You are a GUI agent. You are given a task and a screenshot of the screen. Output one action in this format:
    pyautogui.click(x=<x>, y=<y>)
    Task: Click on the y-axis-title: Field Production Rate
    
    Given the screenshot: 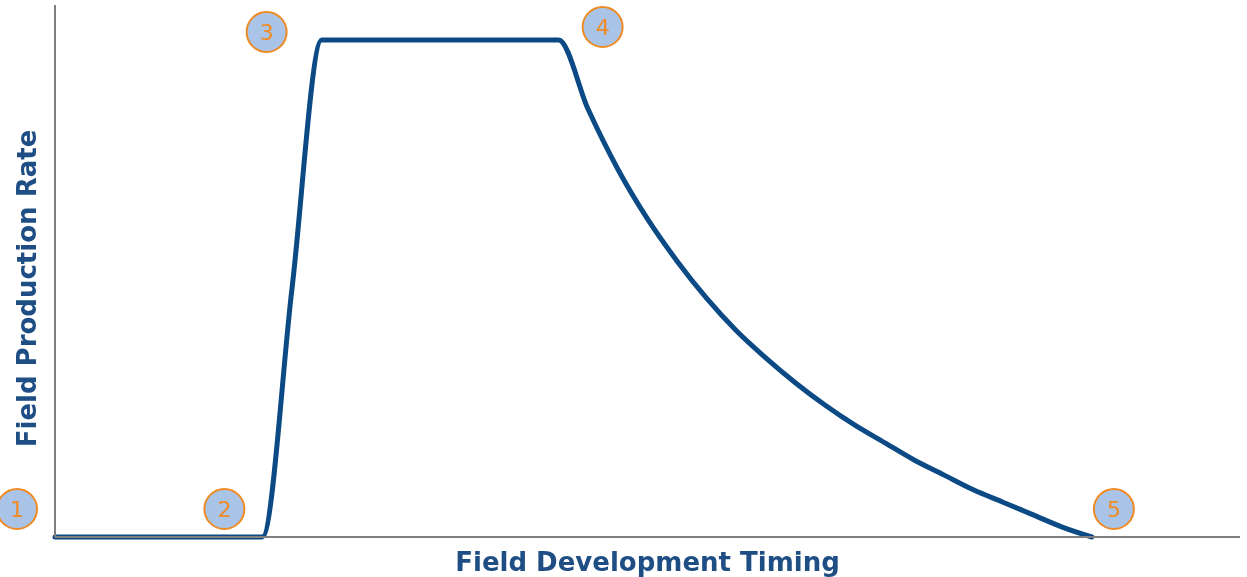 What is the action you would take?
    pyautogui.click(x=27, y=288)
    